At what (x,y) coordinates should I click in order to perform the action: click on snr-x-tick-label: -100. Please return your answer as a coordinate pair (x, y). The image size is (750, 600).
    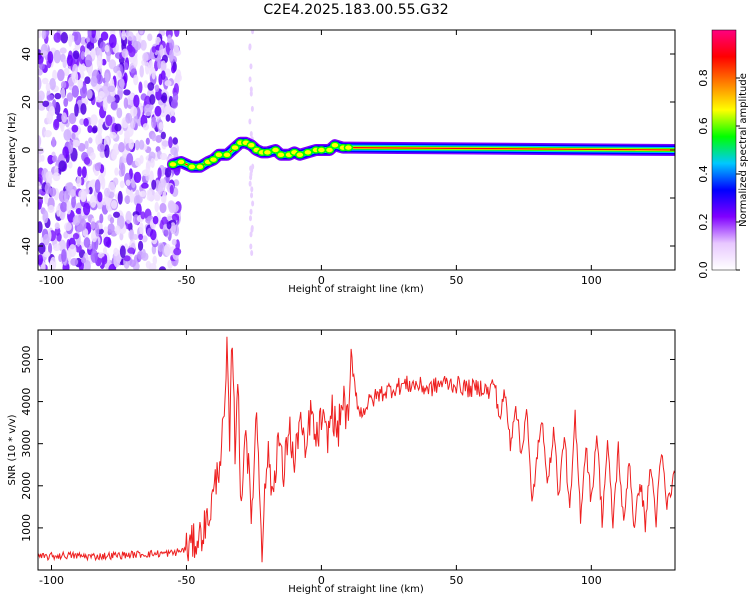
    Looking at the image, I should click on (51, 580).